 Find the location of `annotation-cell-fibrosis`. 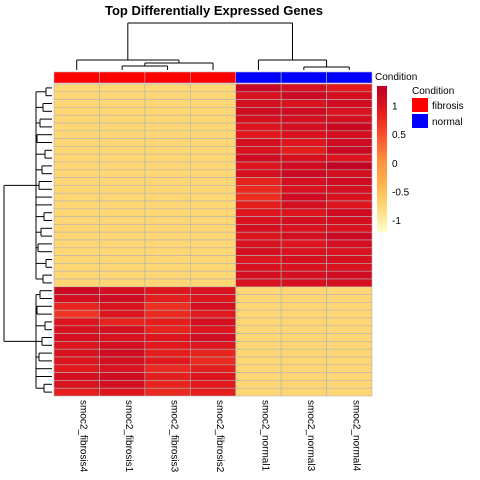

annotation-cell-fibrosis is located at coordinates (213, 77).